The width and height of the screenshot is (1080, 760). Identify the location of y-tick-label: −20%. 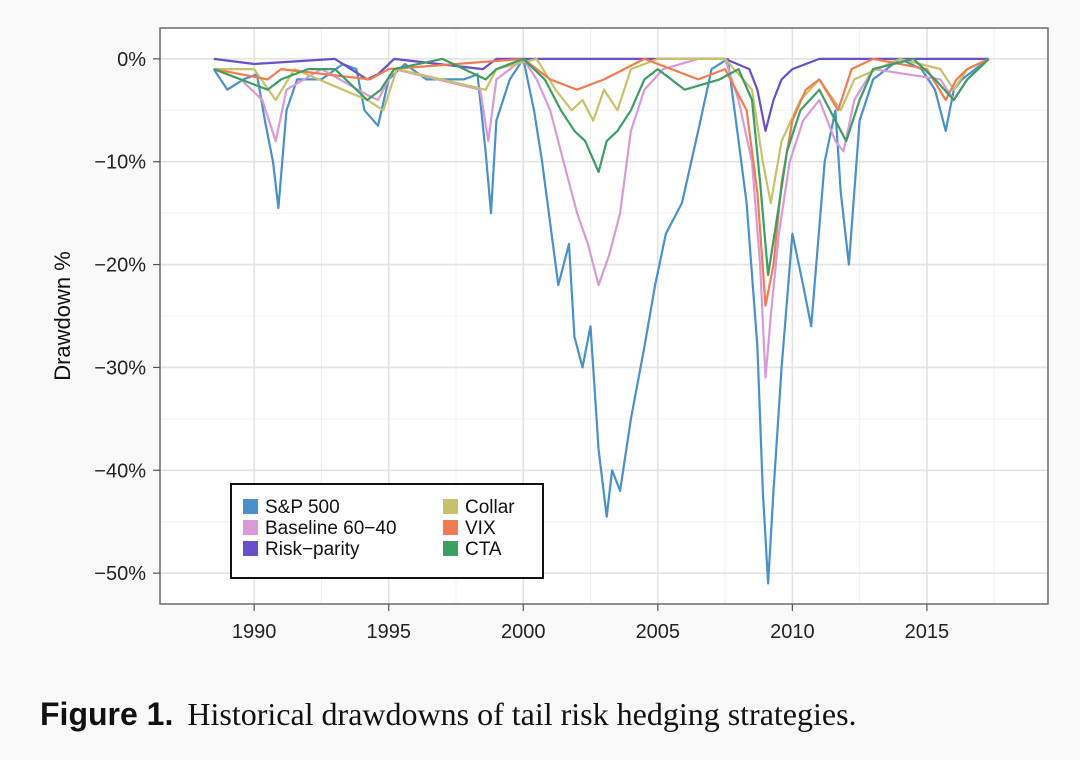
(120, 266).